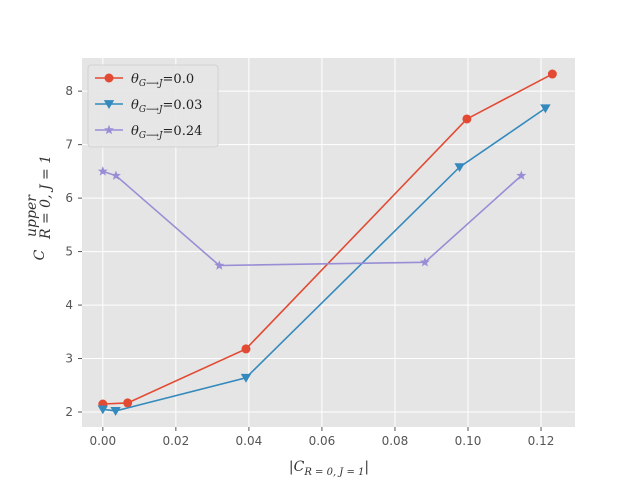 This screenshot has width=640, height=480. I want to click on y-tick-label: 2, so click(69, 412).